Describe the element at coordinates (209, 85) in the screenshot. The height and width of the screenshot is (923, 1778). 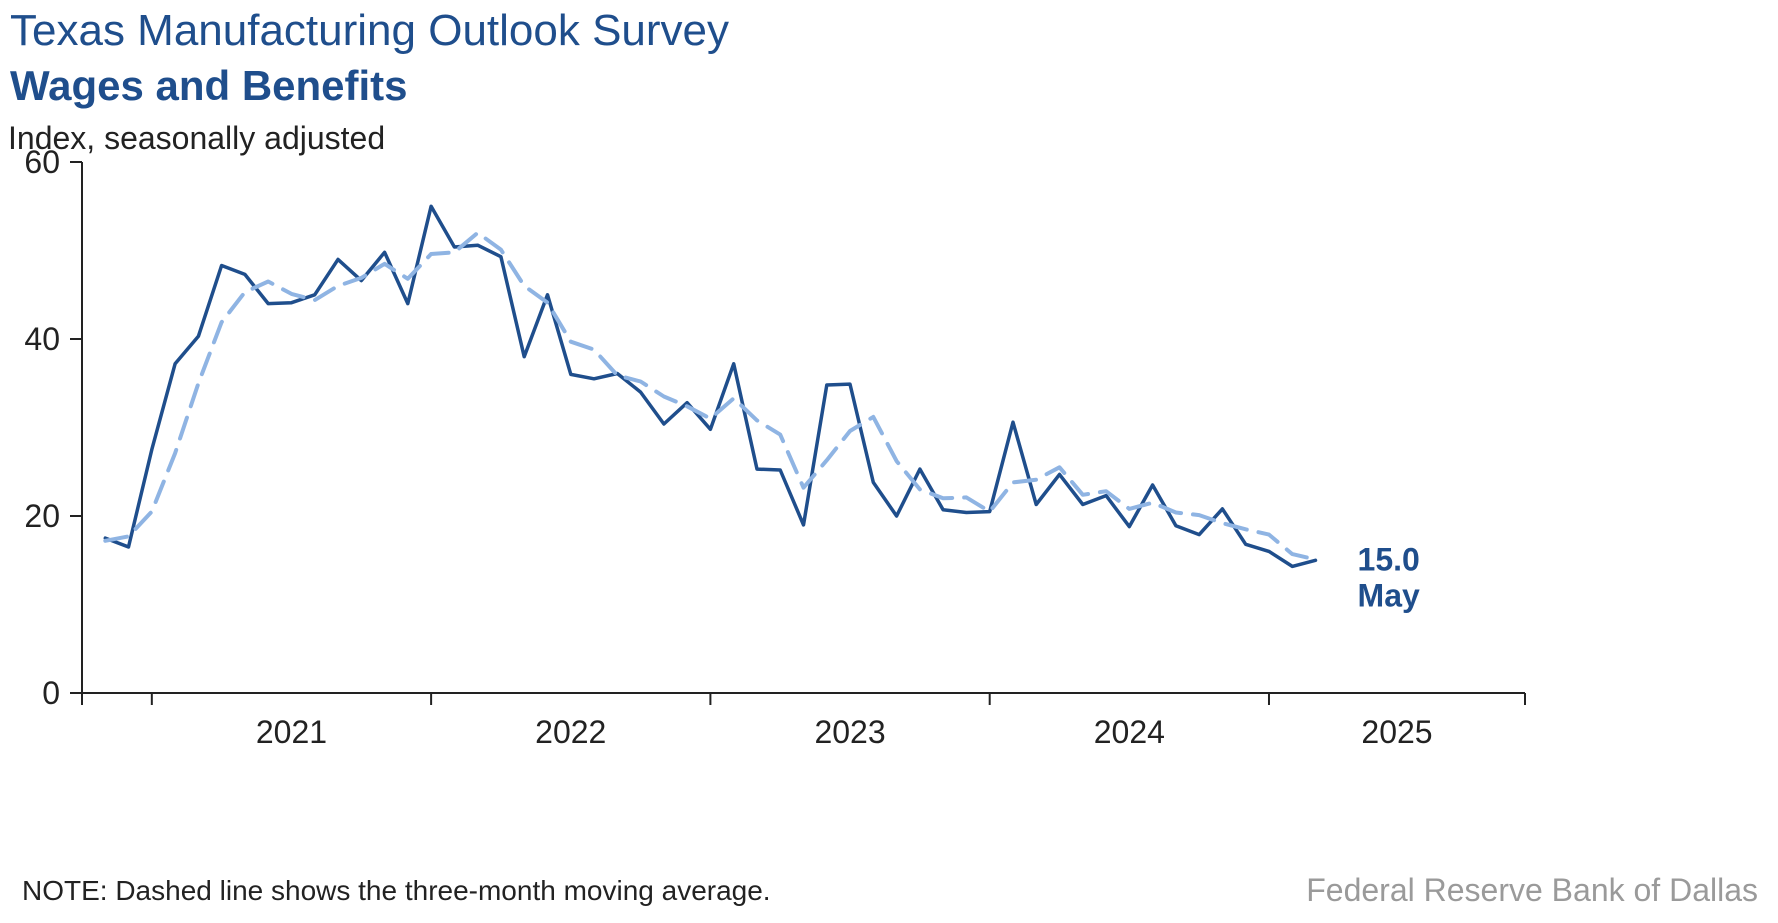
I see `chart-subtitle: Wages and Benefits` at that location.